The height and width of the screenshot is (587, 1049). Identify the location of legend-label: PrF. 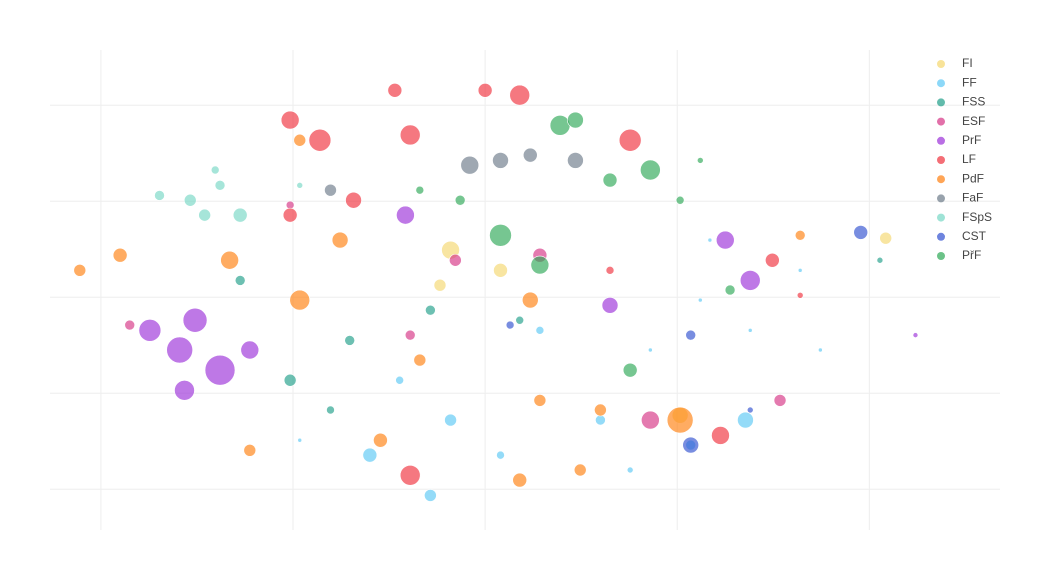
(971, 140).